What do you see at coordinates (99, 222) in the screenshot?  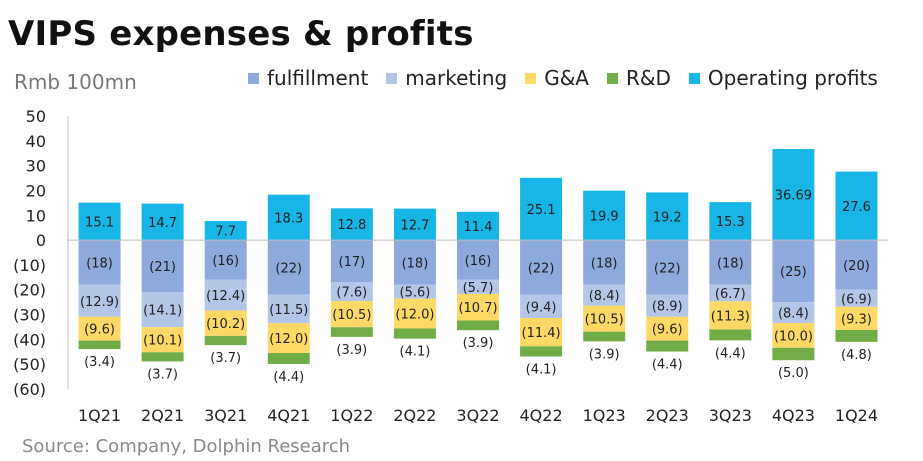 I see `data-label-operating-profits: 15.1` at bounding box center [99, 222].